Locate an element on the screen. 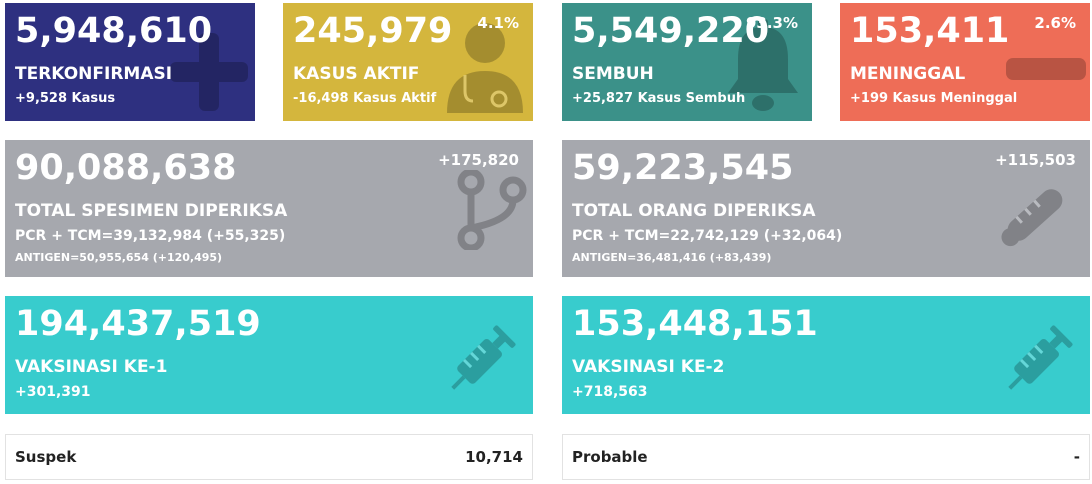 This screenshot has width=1092, height=484. people-antigen: ANTIGEN=36,481,416 (+83,439) is located at coordinates (672, 257).